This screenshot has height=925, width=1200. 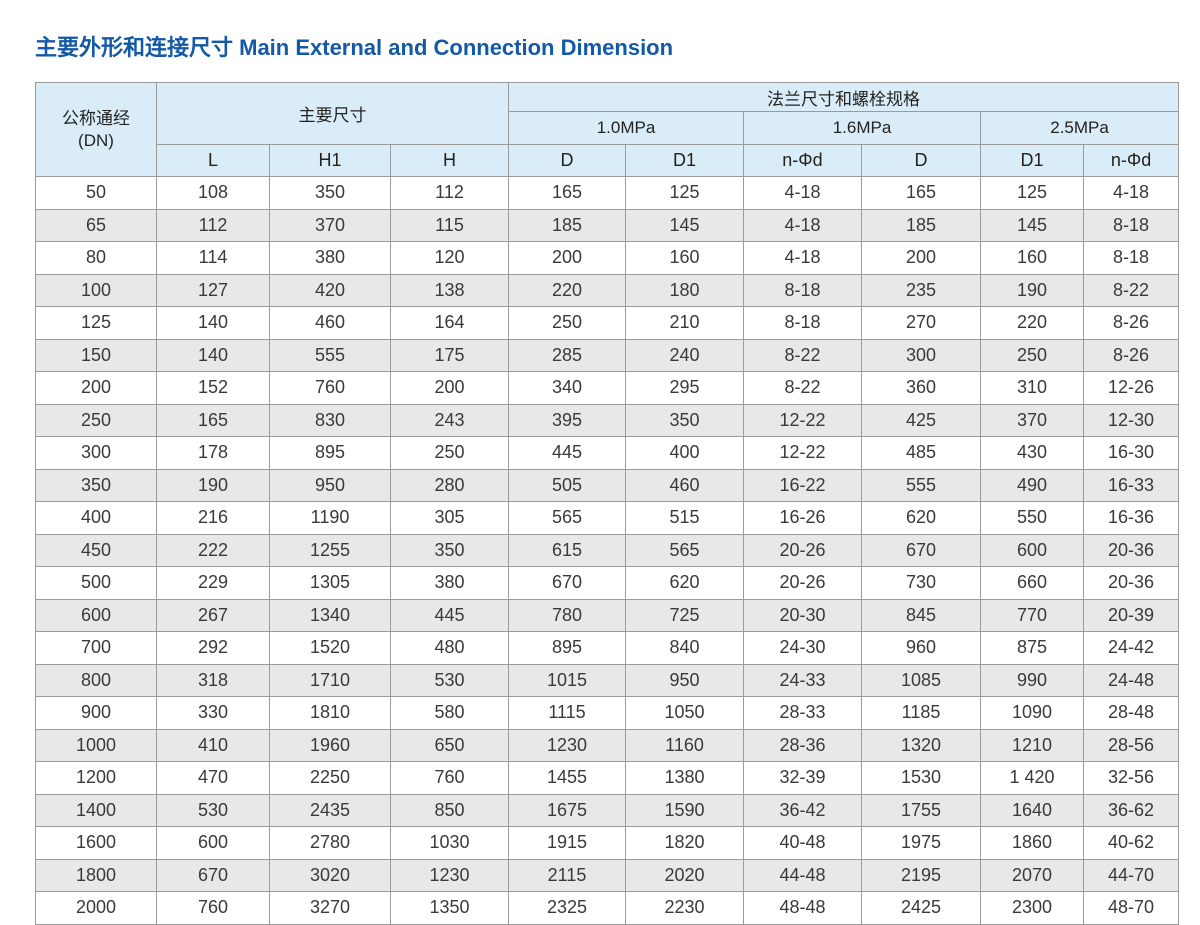 I want to click on table-cell: 112, so click(x=213, y=225).